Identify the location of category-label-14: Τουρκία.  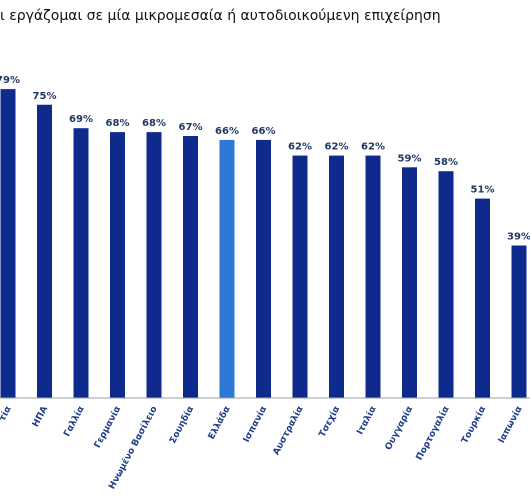
(473, 424).